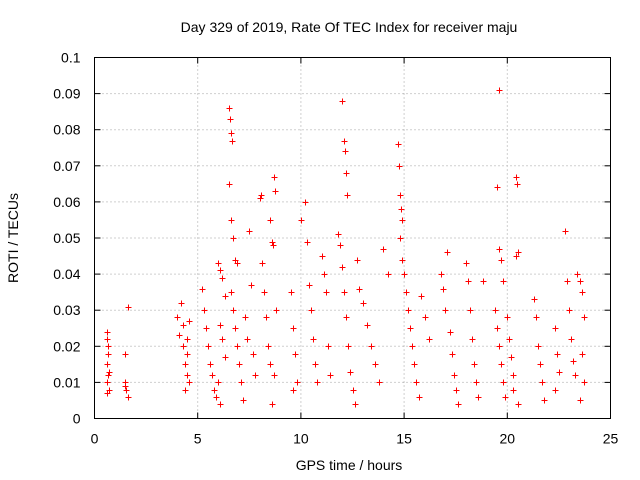 The width and height of the screenshot is (640, 480). What do you see at coordinates (77, 419) in the screenshot?
I see `y-tick-label: 0` at bounding box center [77, 419].